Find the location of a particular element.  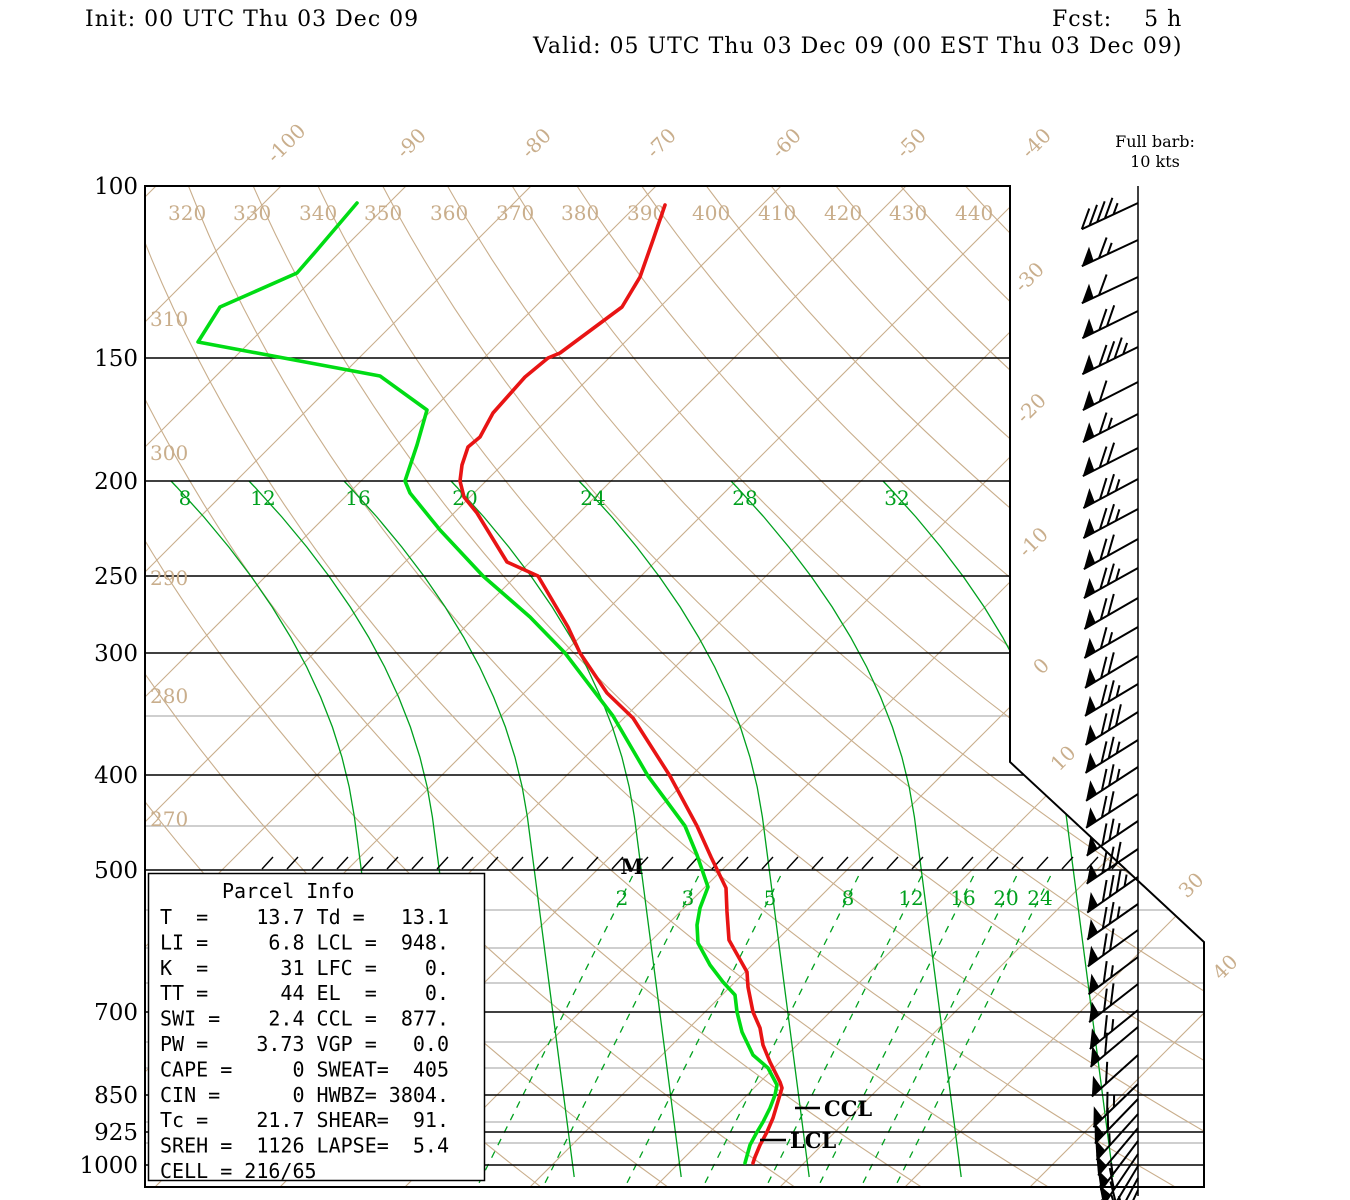

moist-adiabat-label: 32 is located at coordinates (896, 498).